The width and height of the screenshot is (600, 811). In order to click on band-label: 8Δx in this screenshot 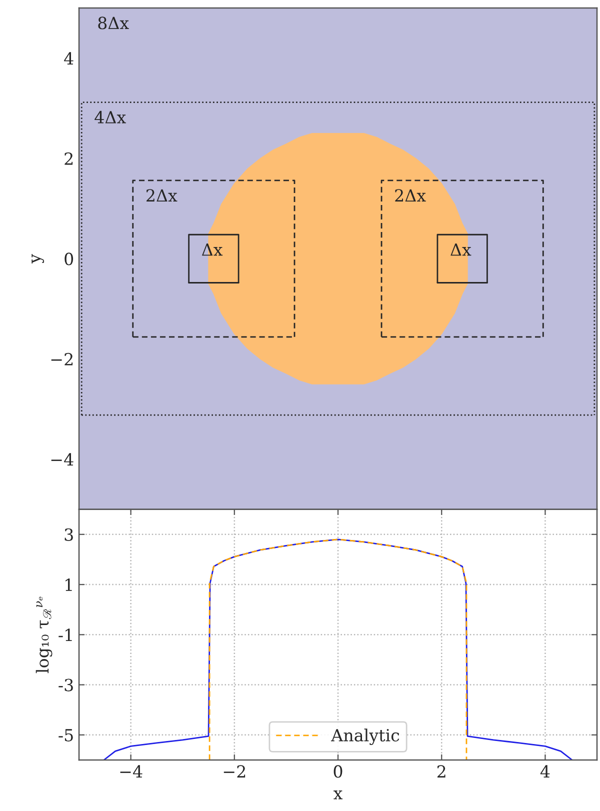, I will do `click(113, 23)`.